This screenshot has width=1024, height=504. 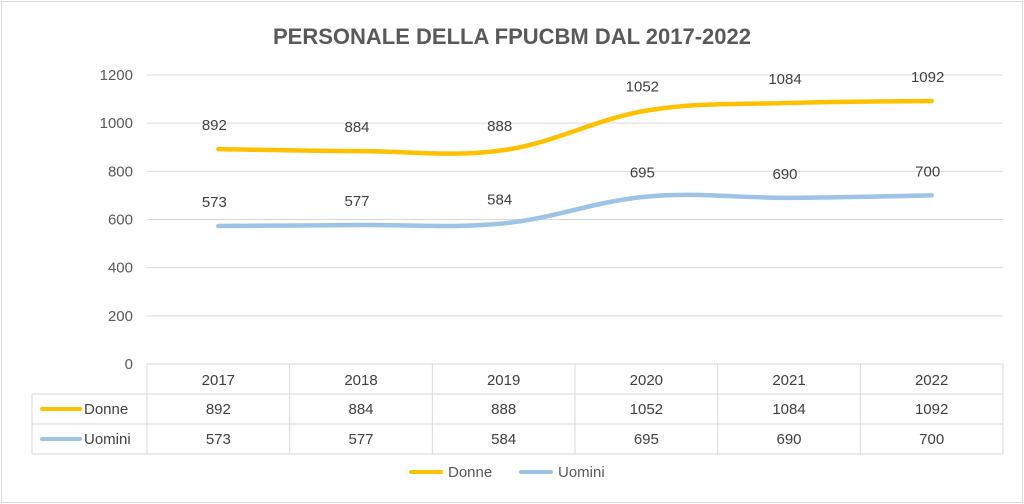 I want to click on data-label: 888, so click(x=499, y=126).